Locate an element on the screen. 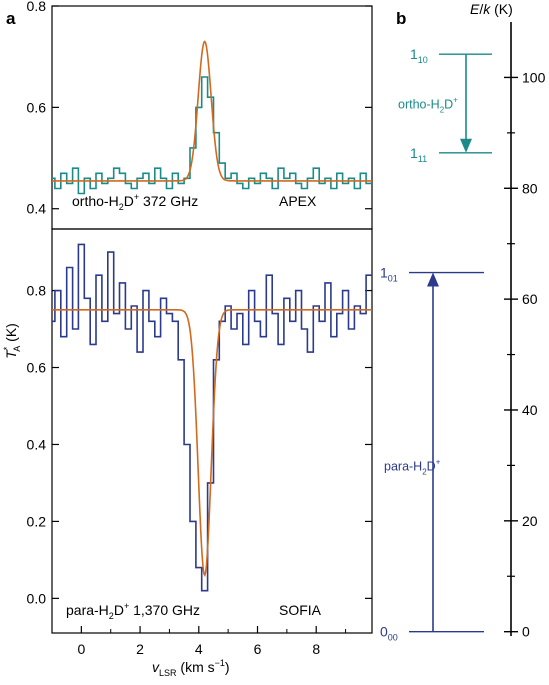 The image size is (549, 685). energy-level-label: 111 is located at coordinates (418, 154).